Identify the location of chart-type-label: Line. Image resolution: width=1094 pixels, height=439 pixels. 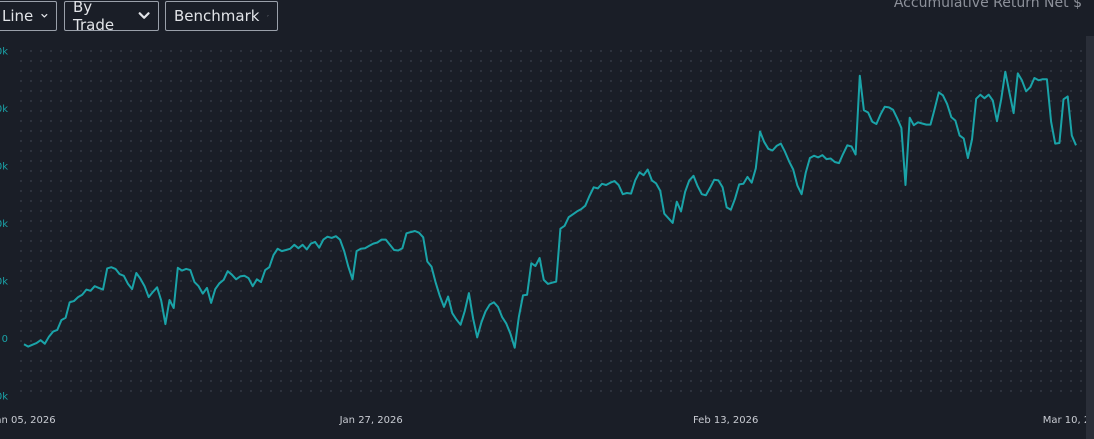
(18, 16).